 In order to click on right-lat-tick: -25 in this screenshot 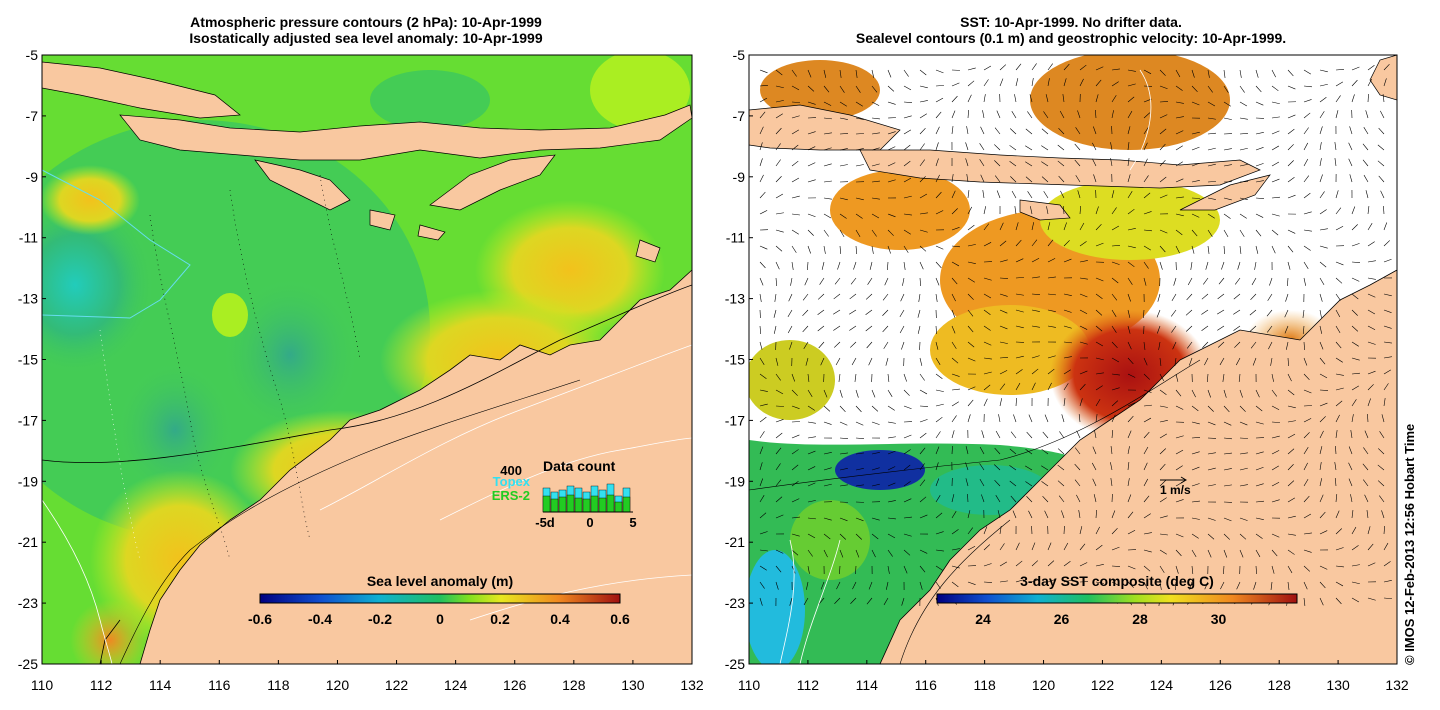, I will do `click(735, 664)`.